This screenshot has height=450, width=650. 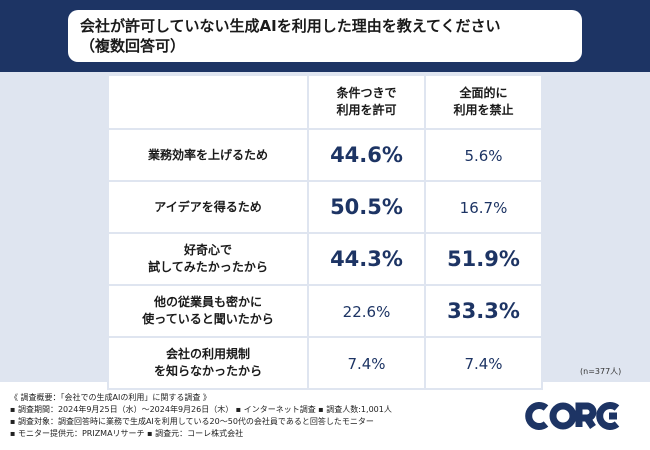 I want to click on table-row: 会社の利用規制 を知らなかったから 7.4% 7.4%, so click(x=325, y=363).